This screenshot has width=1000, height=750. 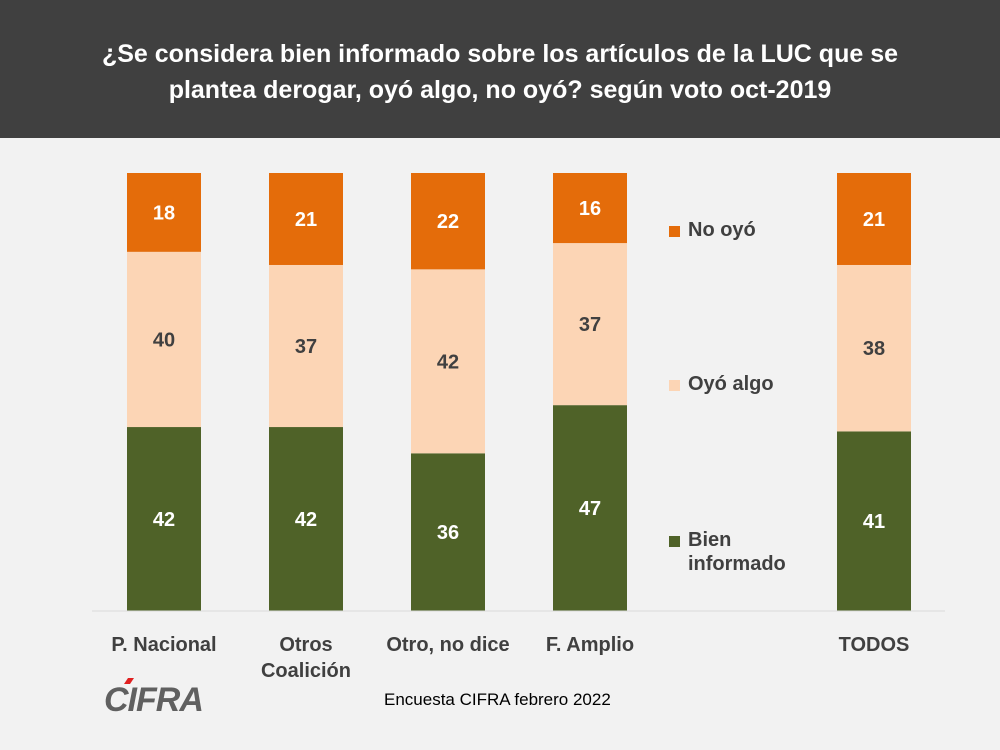 I want to click on category-label: Otros Coalición, so click(x=306, y=658).